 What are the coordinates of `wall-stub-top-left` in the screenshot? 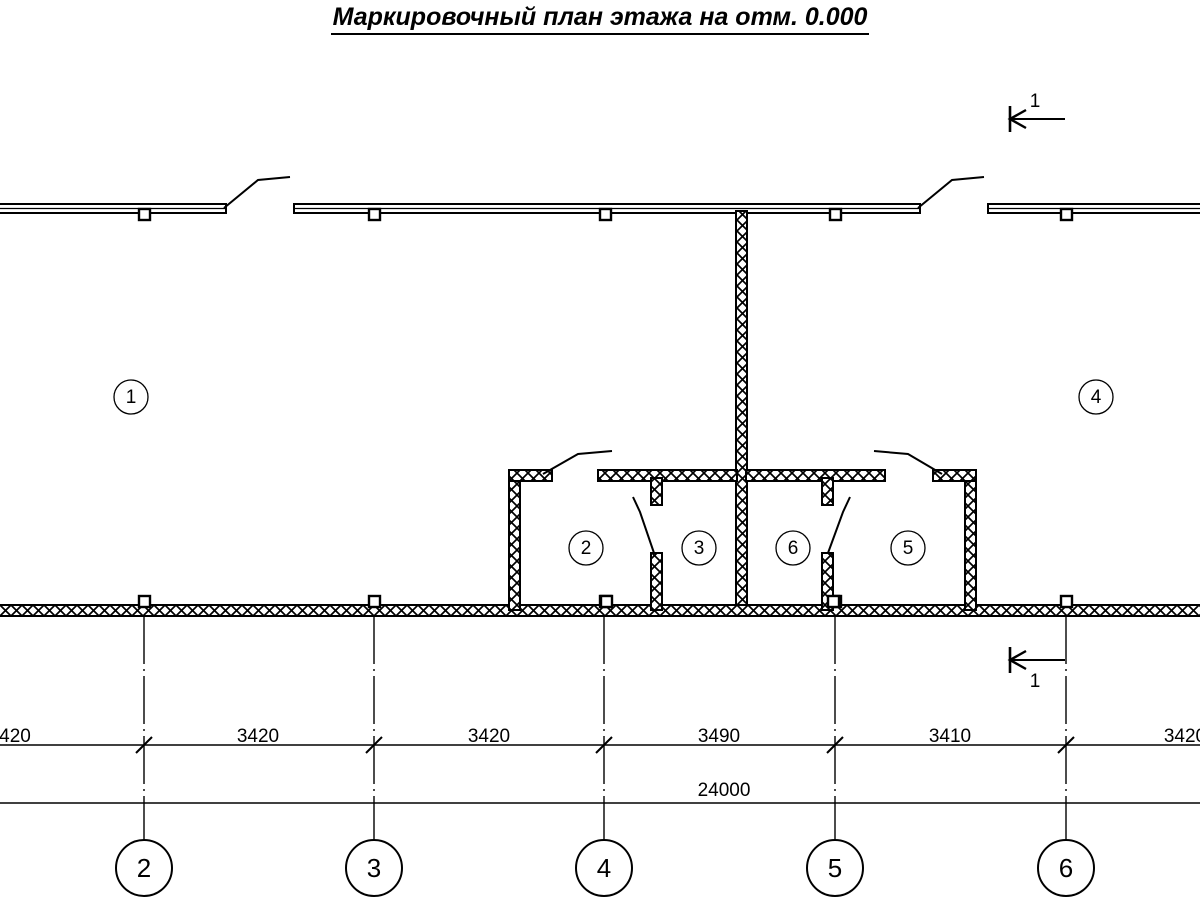 It's located at (656, 491).